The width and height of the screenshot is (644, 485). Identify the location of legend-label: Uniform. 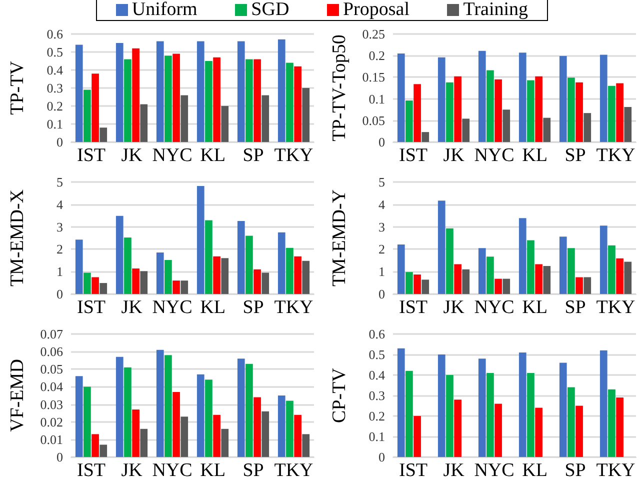
(164, 10).